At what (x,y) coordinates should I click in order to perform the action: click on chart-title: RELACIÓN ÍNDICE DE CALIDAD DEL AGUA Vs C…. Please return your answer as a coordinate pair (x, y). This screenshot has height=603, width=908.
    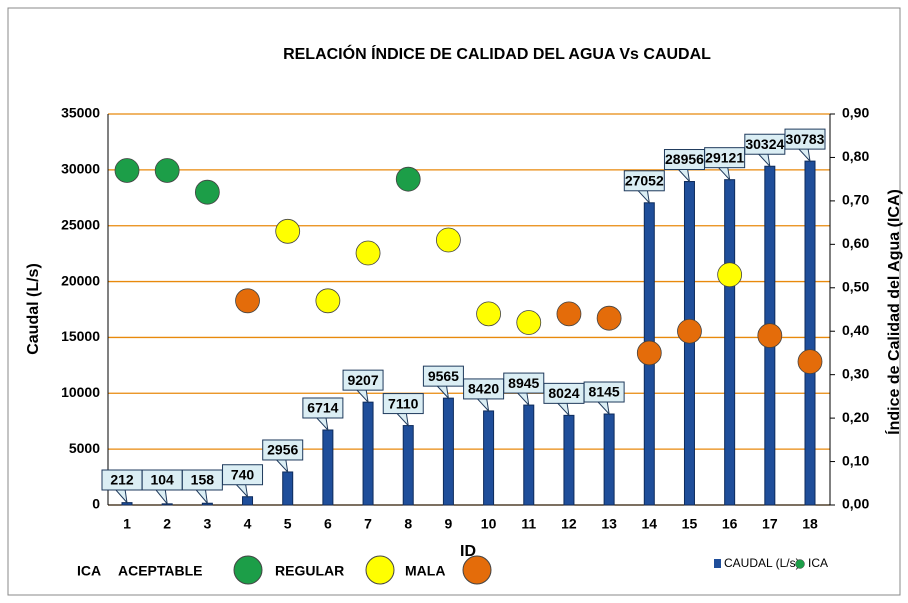
    Looking at the image, I should click on (497, 53).